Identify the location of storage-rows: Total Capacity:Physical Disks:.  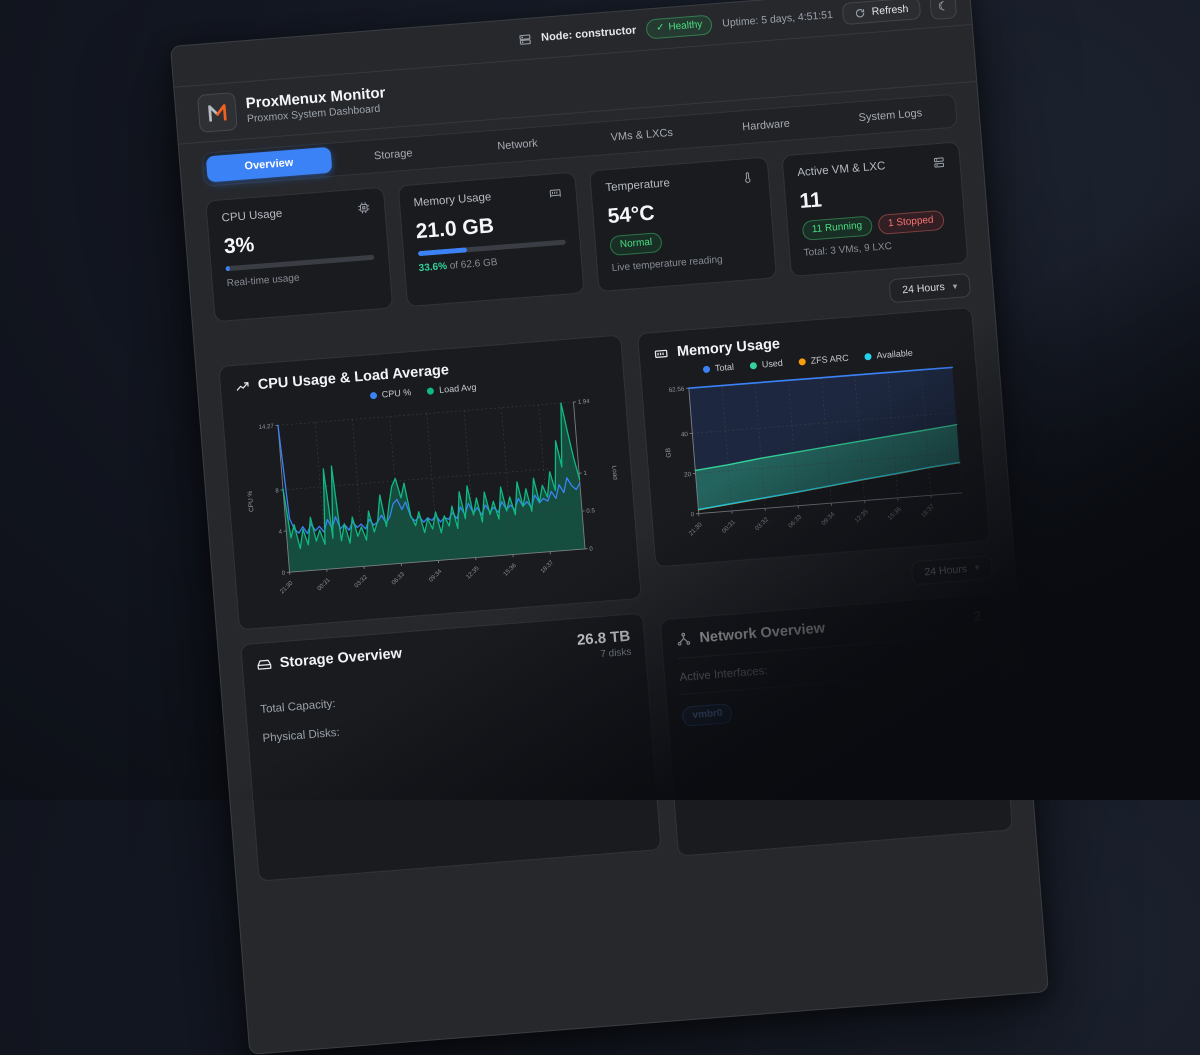
(448, 710).